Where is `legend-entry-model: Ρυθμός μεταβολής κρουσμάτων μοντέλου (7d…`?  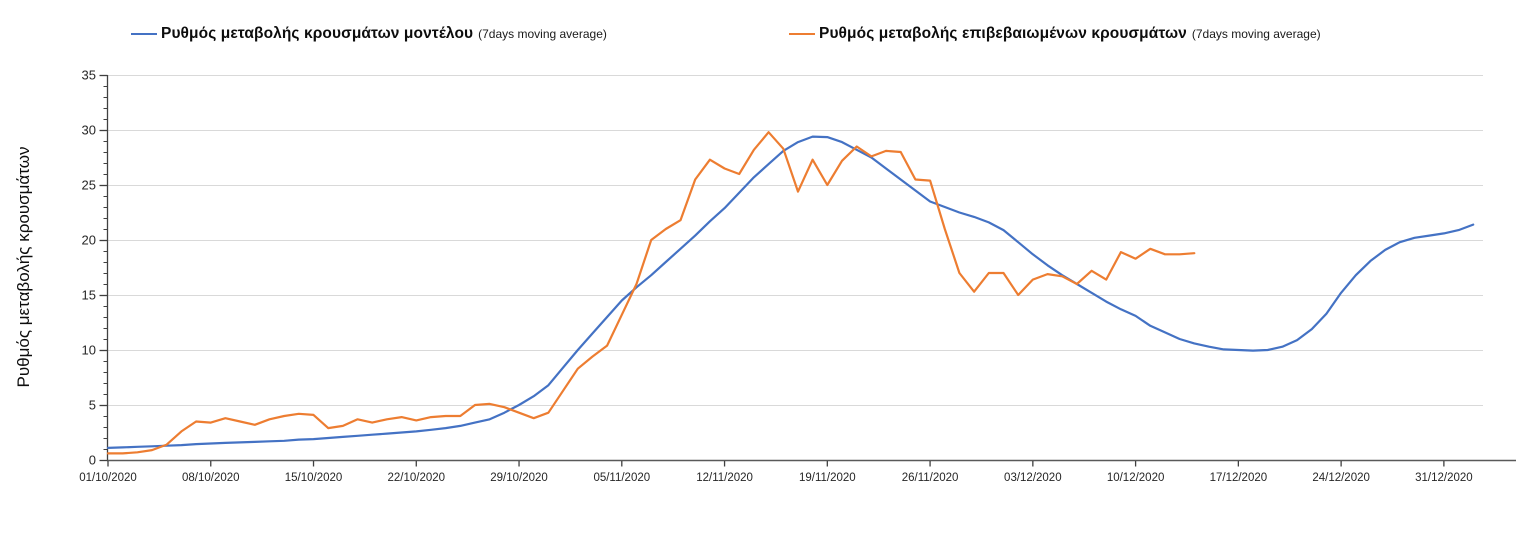 legend-entry-model: Ρυθμός μεταβολής κρουσμάτων μοντέλου (7d… is located at coordinates (369, 34).